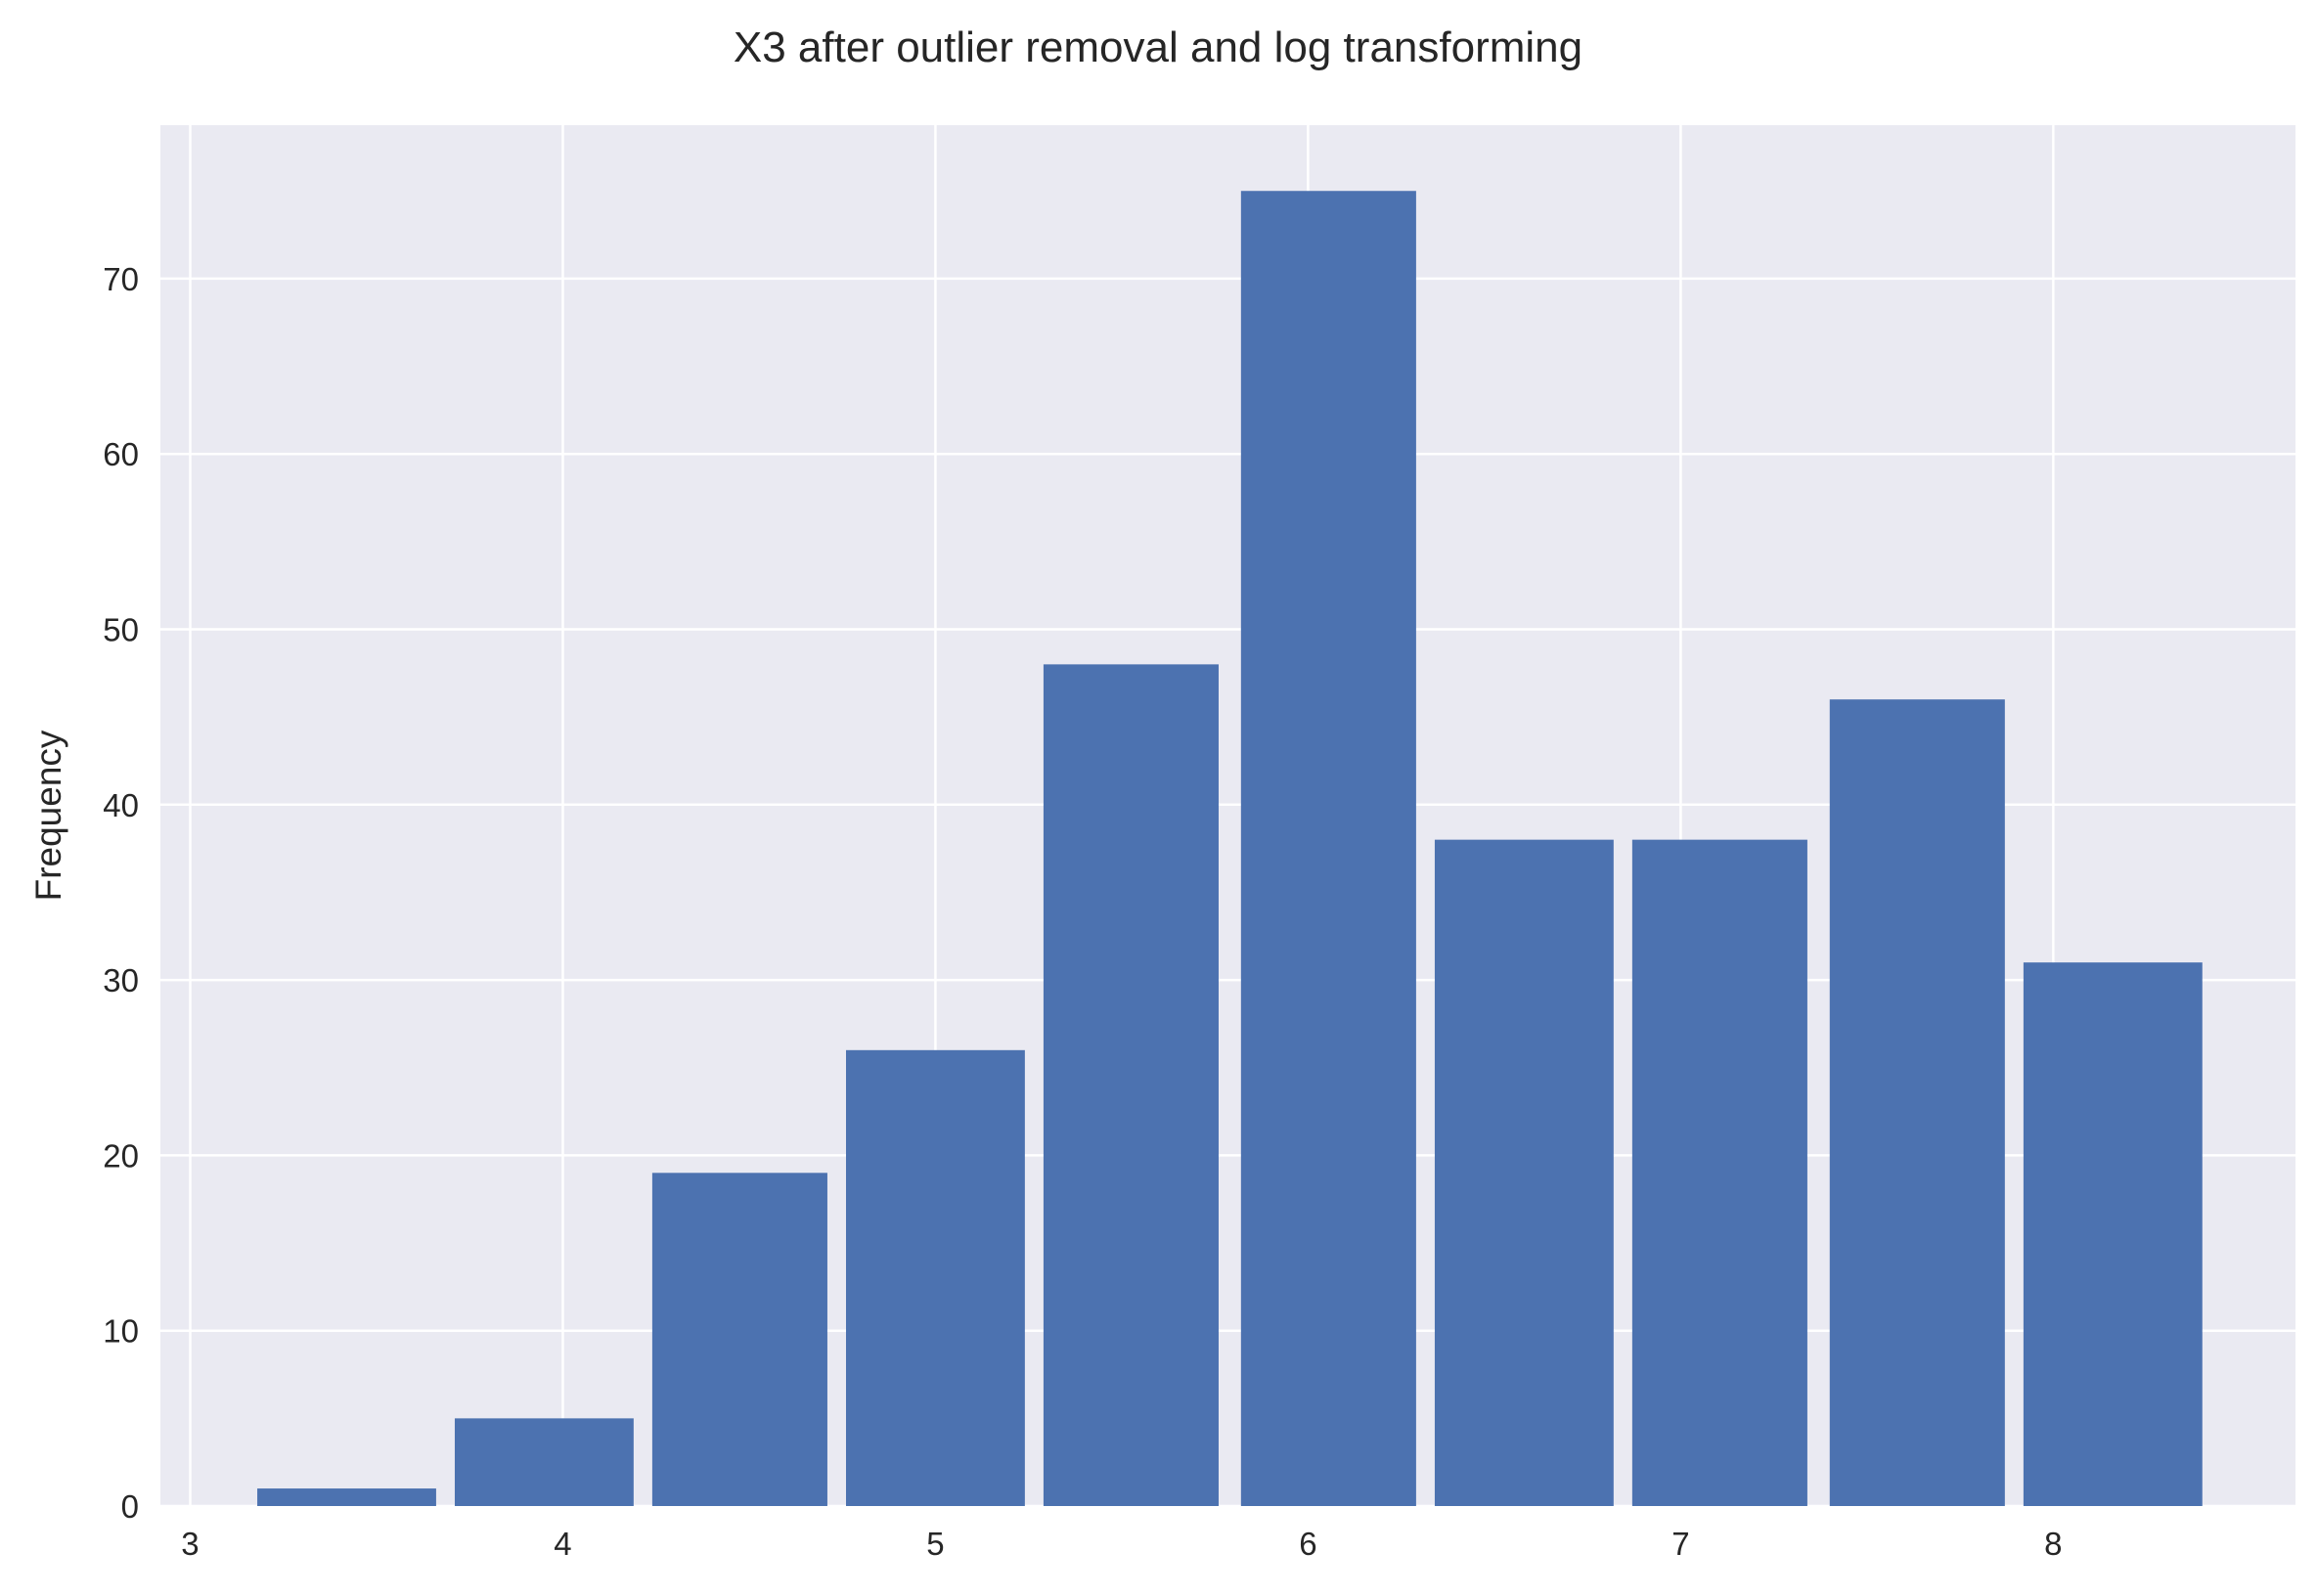 This screenshot has height=1596, width=2317. What do you see at coordinates (121, 1155) in the screenshot?
I see `y-tick-label: 20` at bounding box center [121, 1155].